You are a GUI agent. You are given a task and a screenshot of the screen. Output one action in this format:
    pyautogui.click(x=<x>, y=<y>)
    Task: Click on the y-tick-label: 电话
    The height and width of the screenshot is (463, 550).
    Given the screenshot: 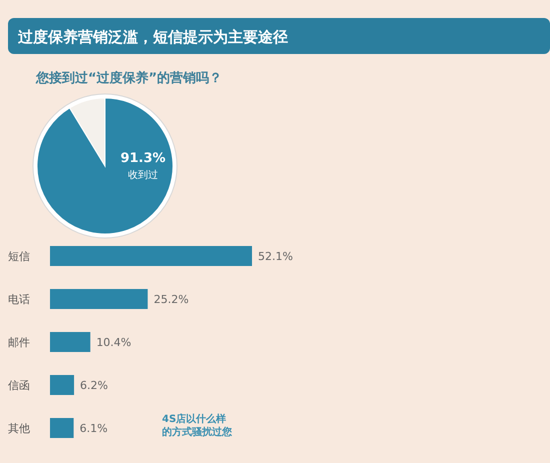 What is the action you would take?
    pyautogui.click(x=19, y=299)
    